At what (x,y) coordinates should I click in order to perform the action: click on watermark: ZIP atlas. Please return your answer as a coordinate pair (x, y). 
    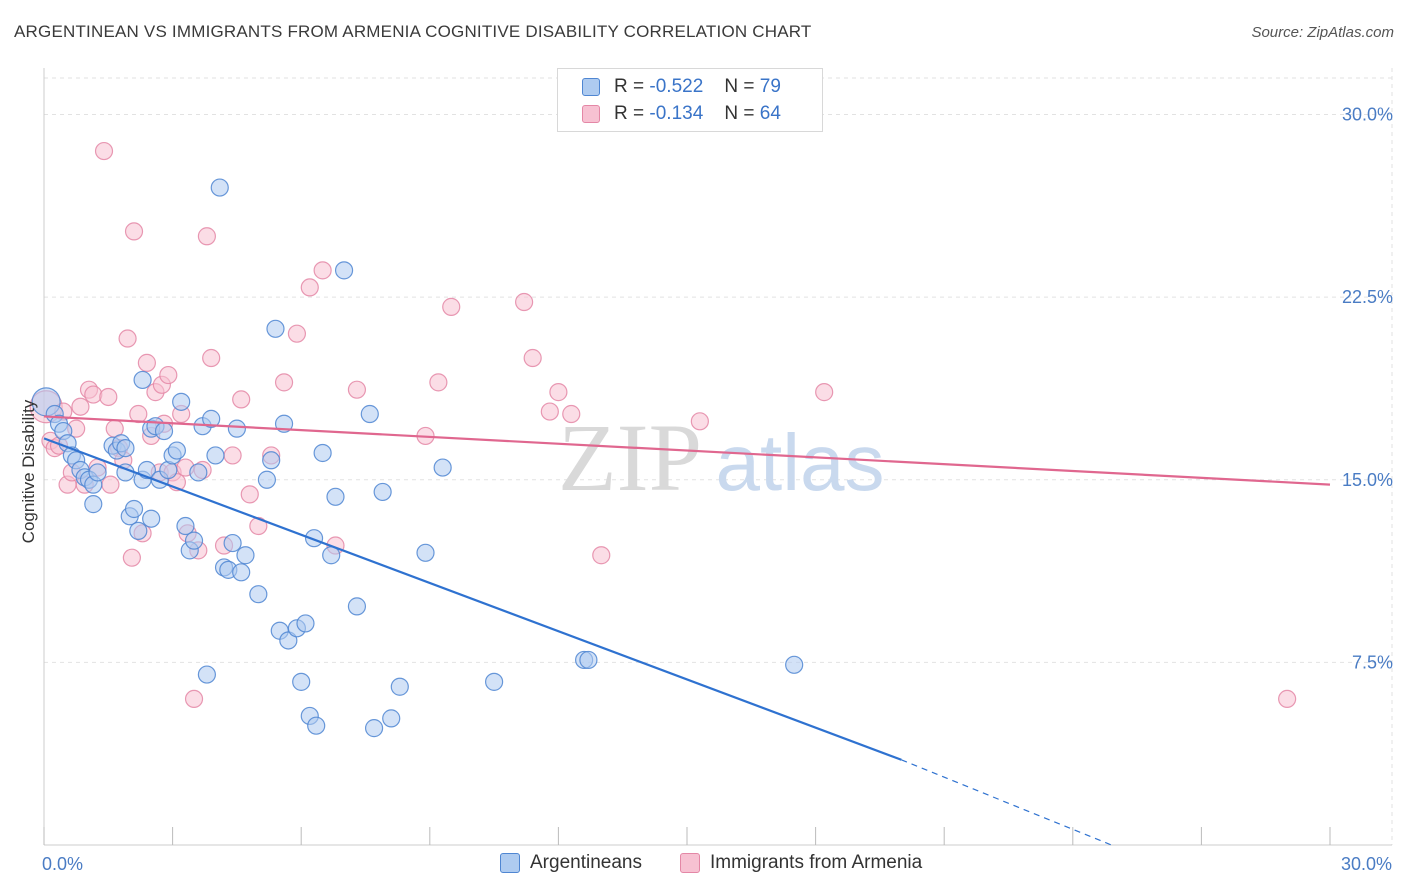
    Looking at the image, I should click on (721, 457).